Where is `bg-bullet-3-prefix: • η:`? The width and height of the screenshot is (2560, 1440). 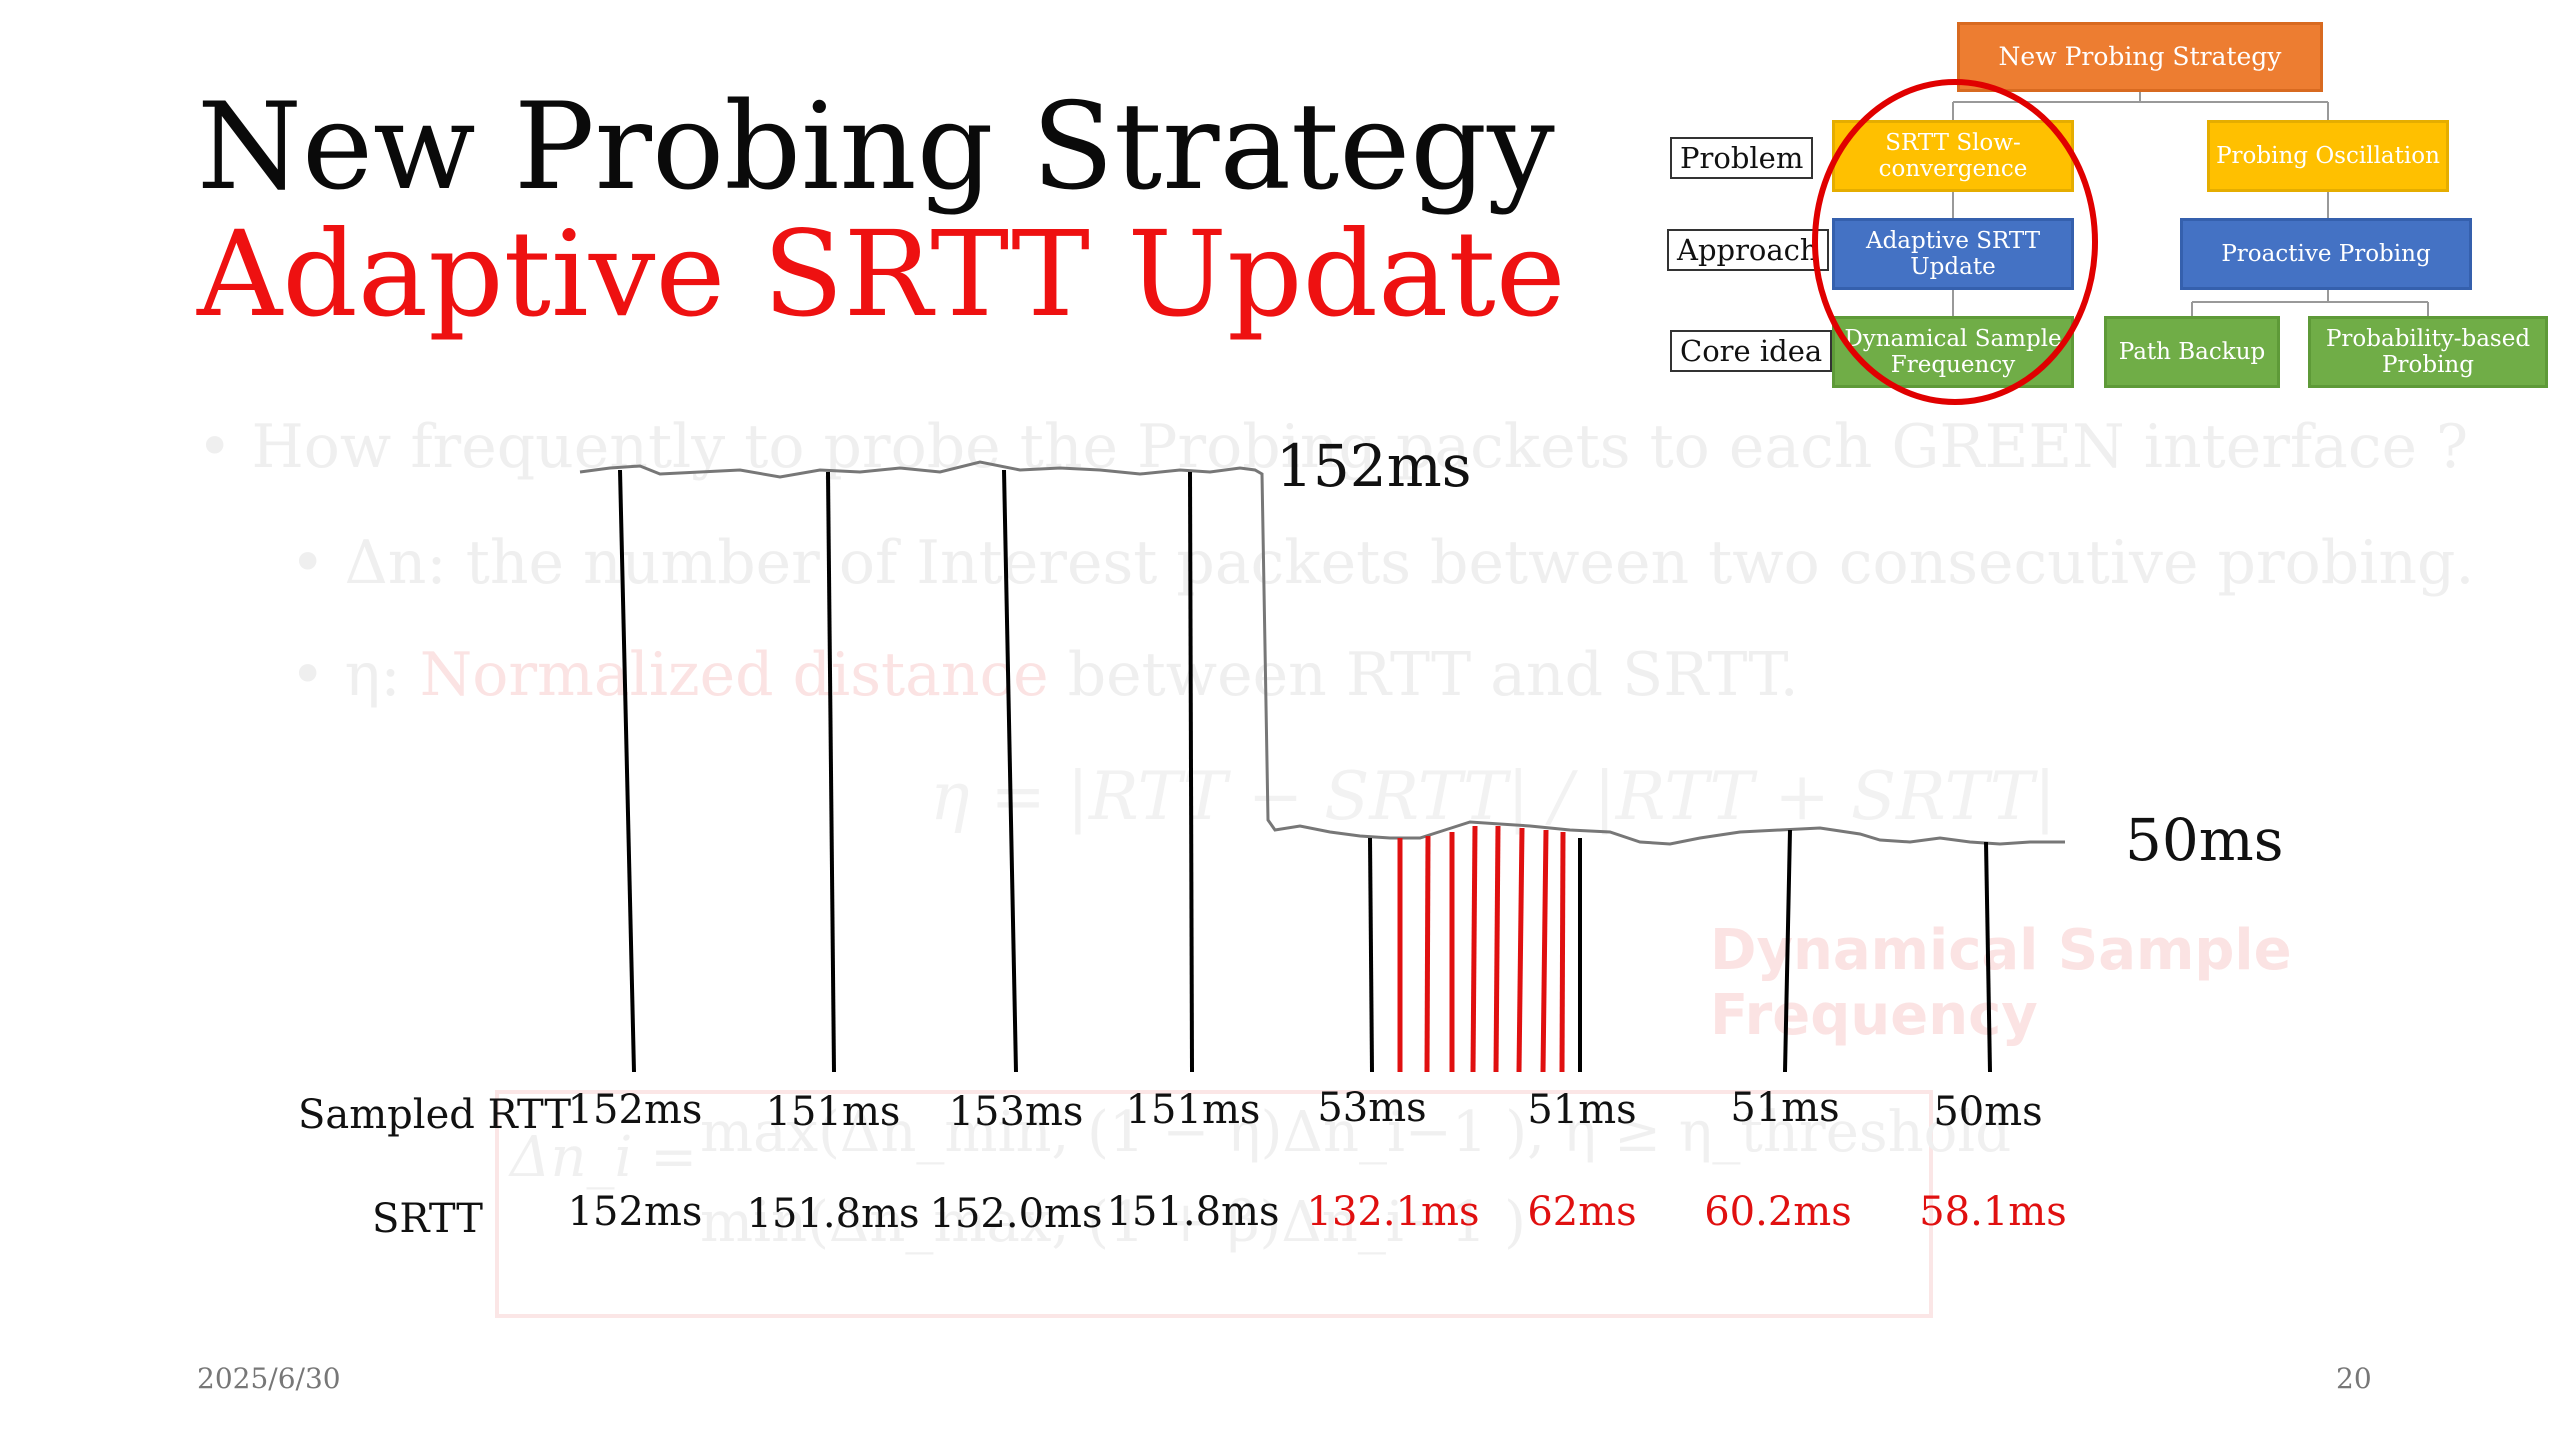 bg-bullet-3-prefix: • η: is located at coordinates (355, 675).